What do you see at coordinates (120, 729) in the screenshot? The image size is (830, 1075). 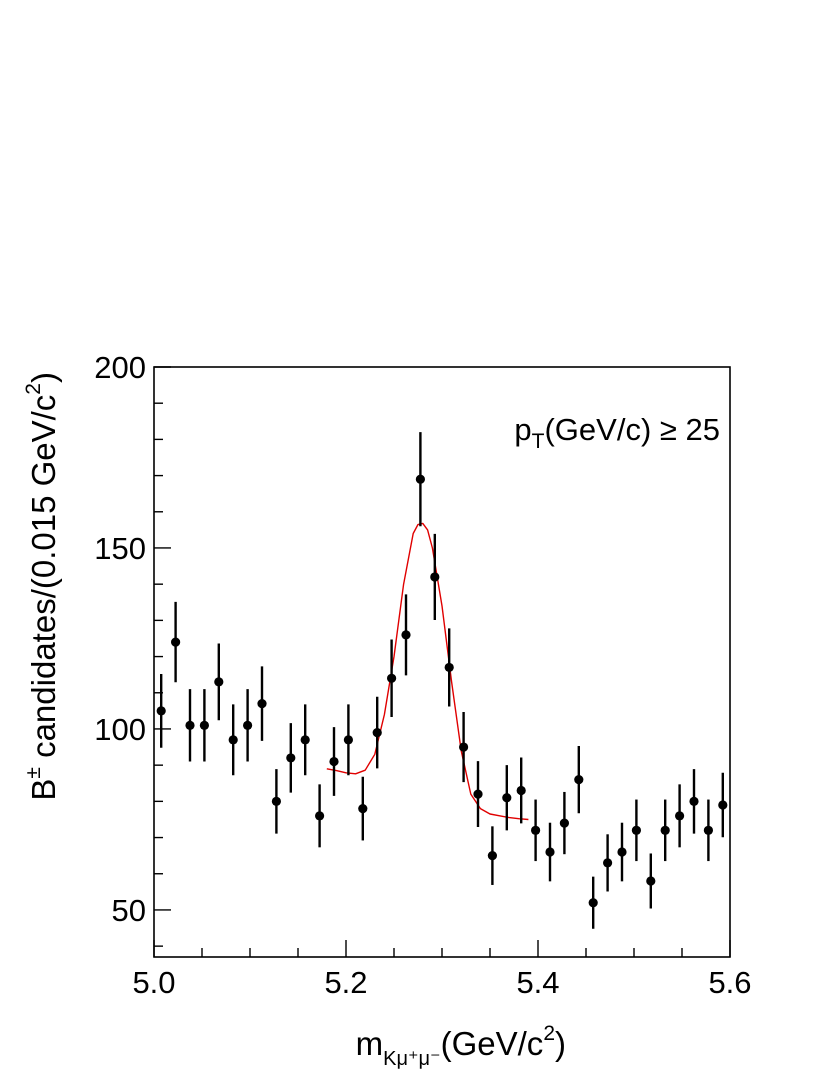 I see `y-tick-label: 100` at bounding box center [120, 729].